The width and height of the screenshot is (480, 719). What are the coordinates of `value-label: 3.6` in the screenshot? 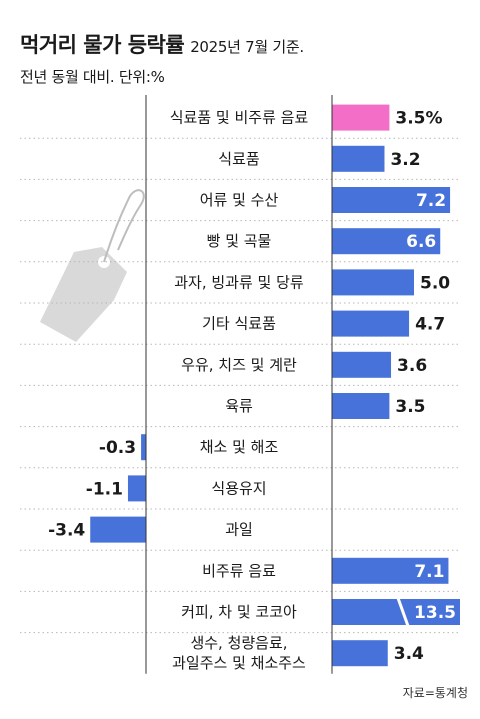 It's located at (412, 366).